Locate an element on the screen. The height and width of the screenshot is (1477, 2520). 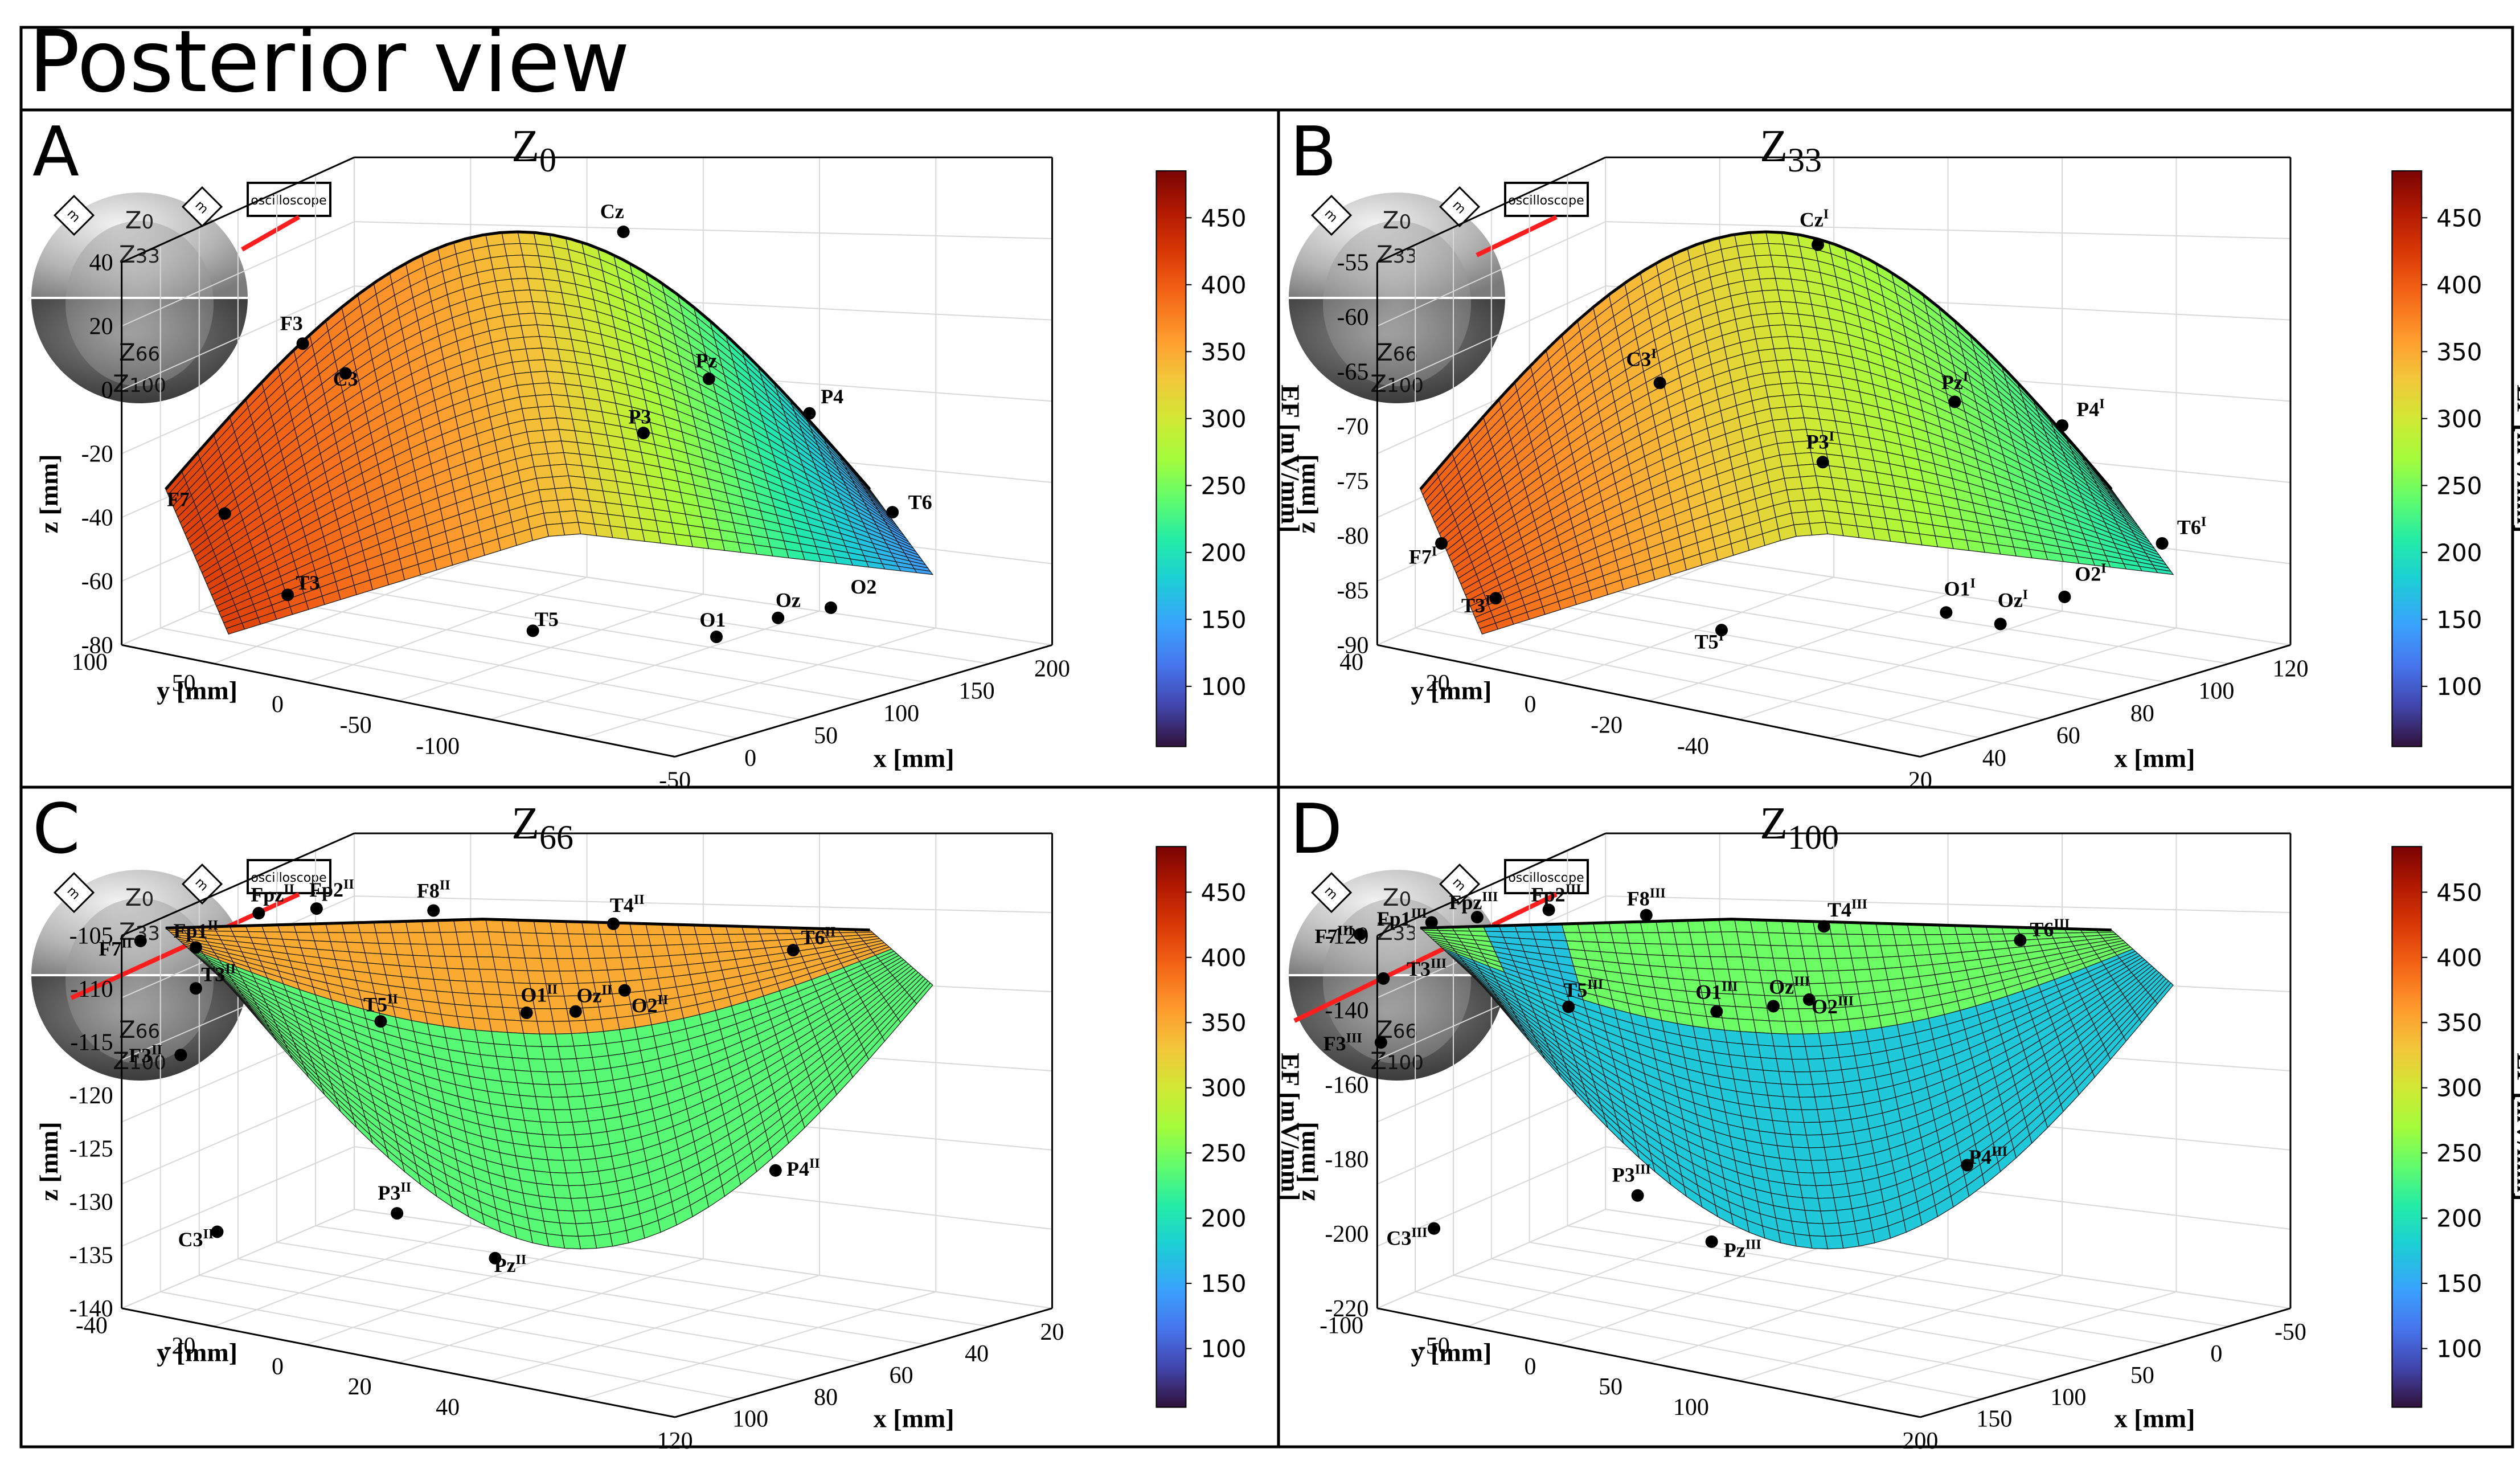
z-tick: -20 is located at coordinates (97, 454).